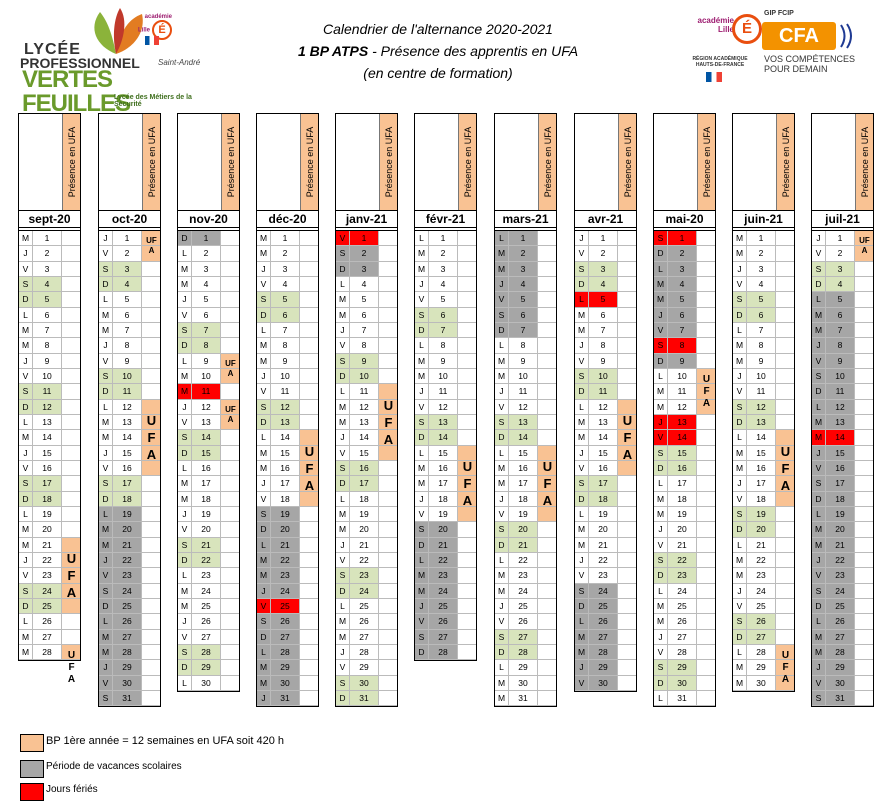 The image size is (884, 809). I want to click on day-number: 20, so click(127, 529).